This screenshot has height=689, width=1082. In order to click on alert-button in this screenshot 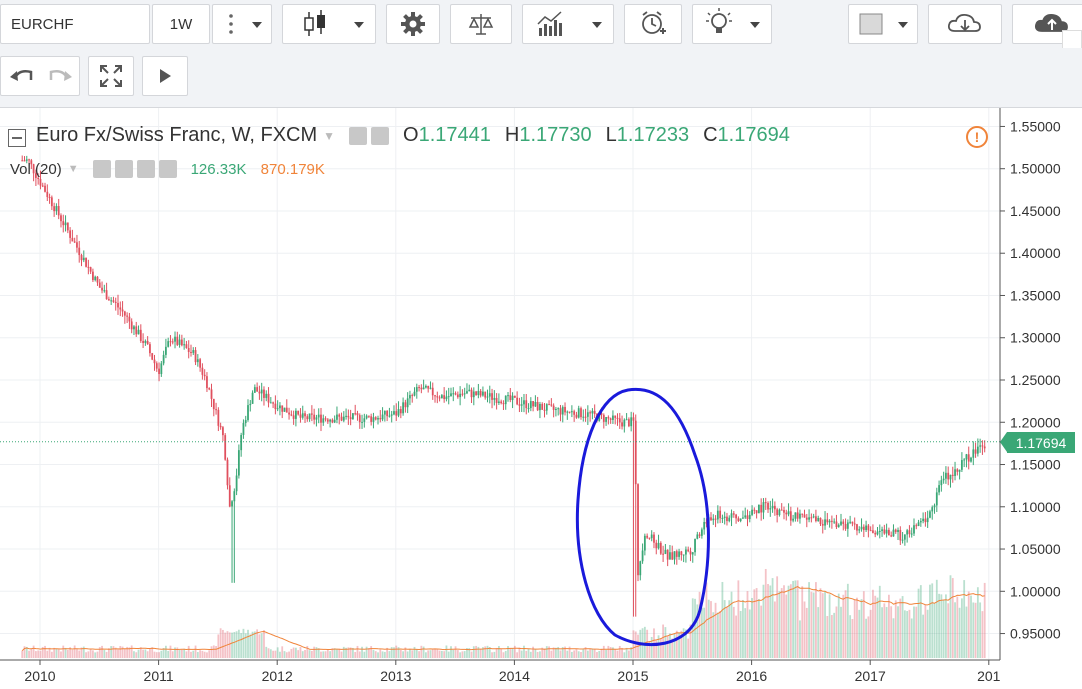, I will do `click(653, 24)`.